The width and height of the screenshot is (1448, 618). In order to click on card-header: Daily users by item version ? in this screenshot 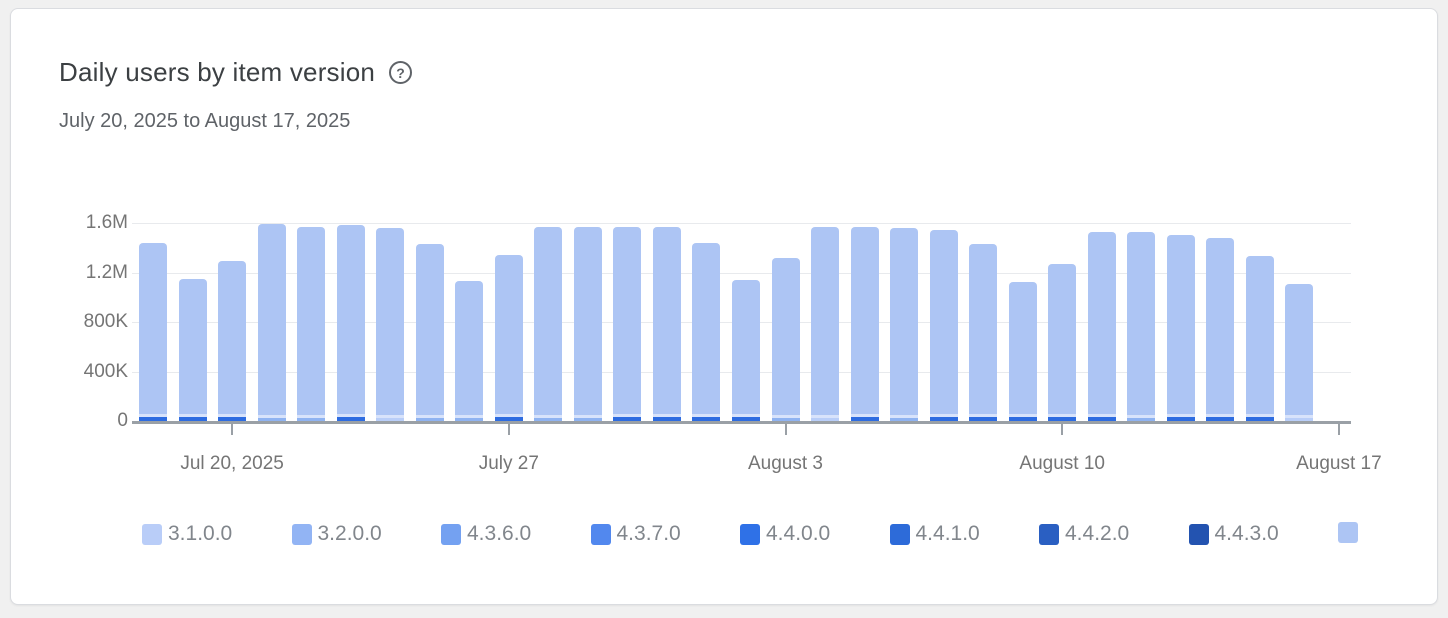, I will do `click(236, 72)`.